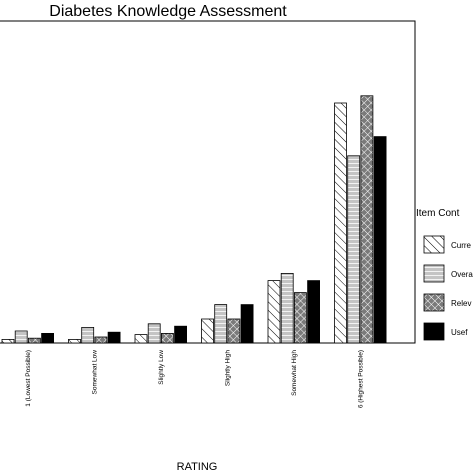  What do you see at coordinates (459, 332) in the screenshot?
I see `legend-label-4: Usef` at bounding box center [459, 332].